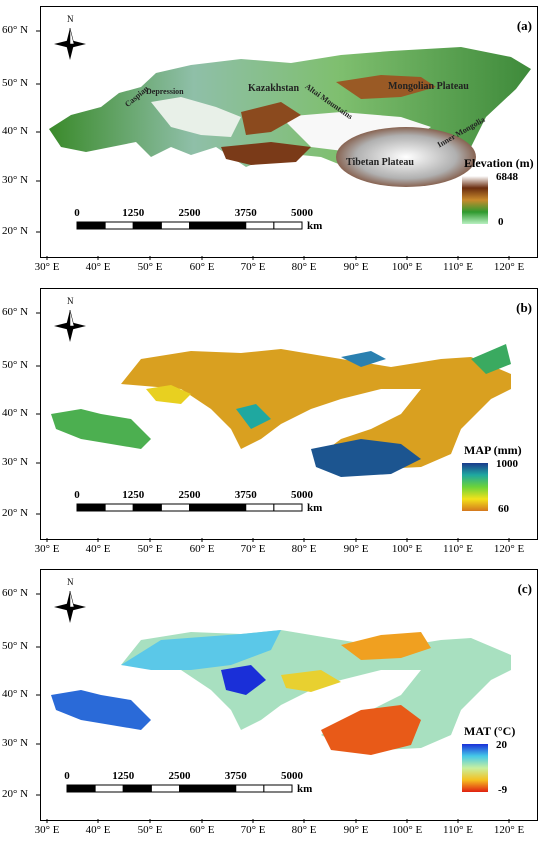  What do you see at coordinates (363, 359) in the screenshot?
I see `northern-wet-zone` at bounding box center [363, 359].